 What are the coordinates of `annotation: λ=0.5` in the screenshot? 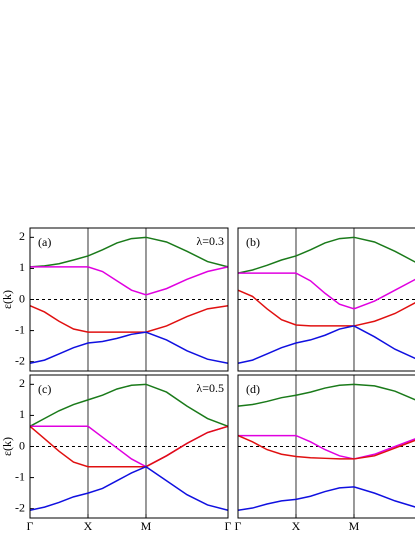 It's located at (210, 388).